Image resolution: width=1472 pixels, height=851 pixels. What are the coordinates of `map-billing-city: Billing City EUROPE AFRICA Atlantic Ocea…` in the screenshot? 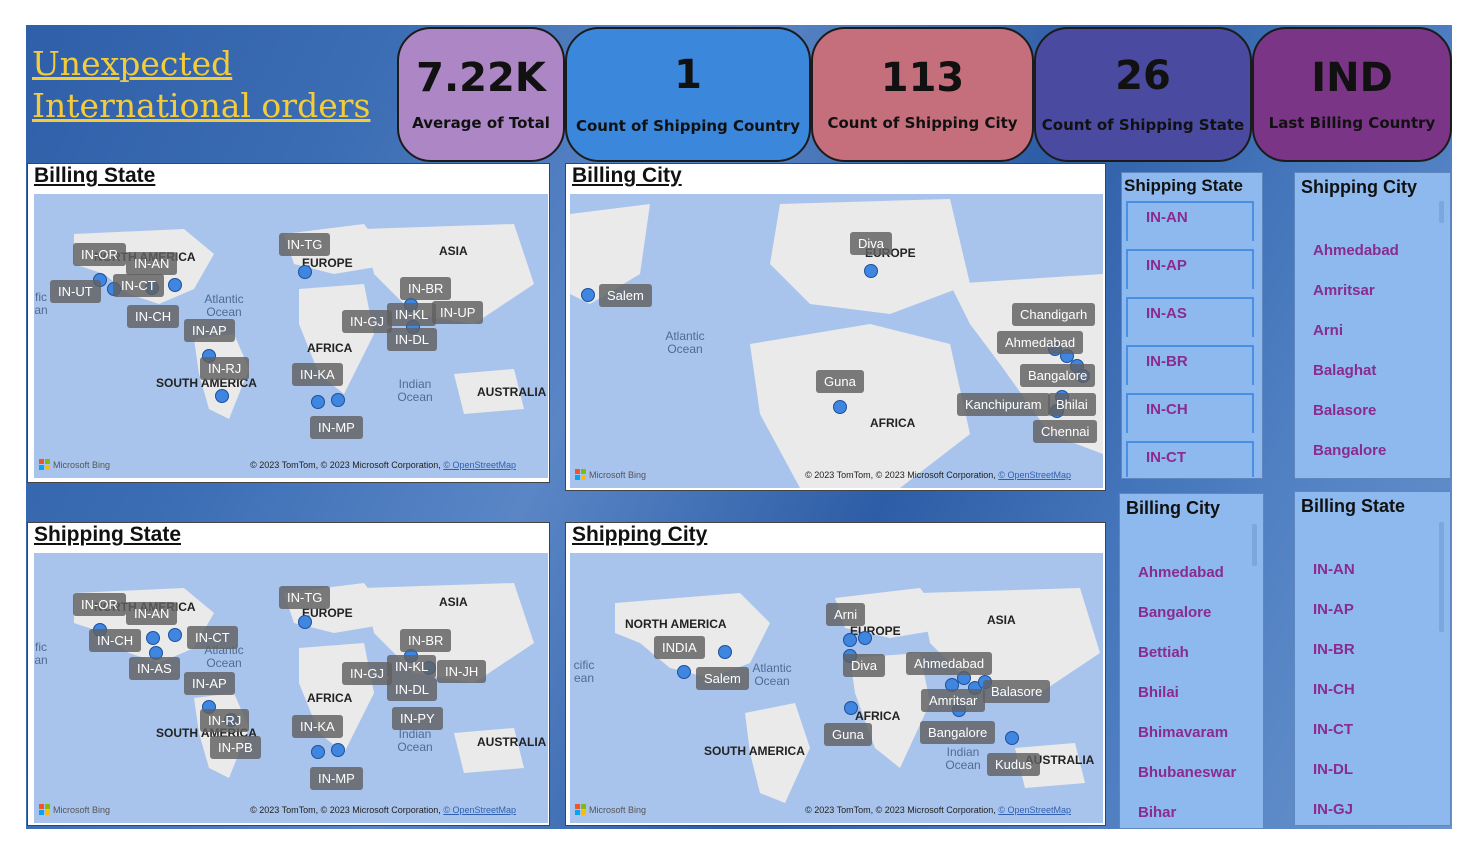 It's located at (835, 327).